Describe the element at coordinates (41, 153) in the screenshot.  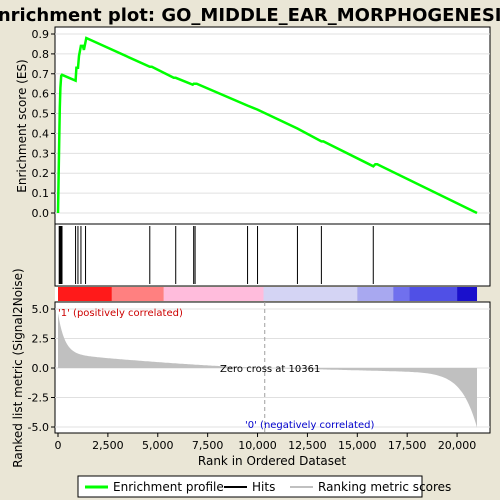
I see `es-y-tick-label: 0.3` at that location.